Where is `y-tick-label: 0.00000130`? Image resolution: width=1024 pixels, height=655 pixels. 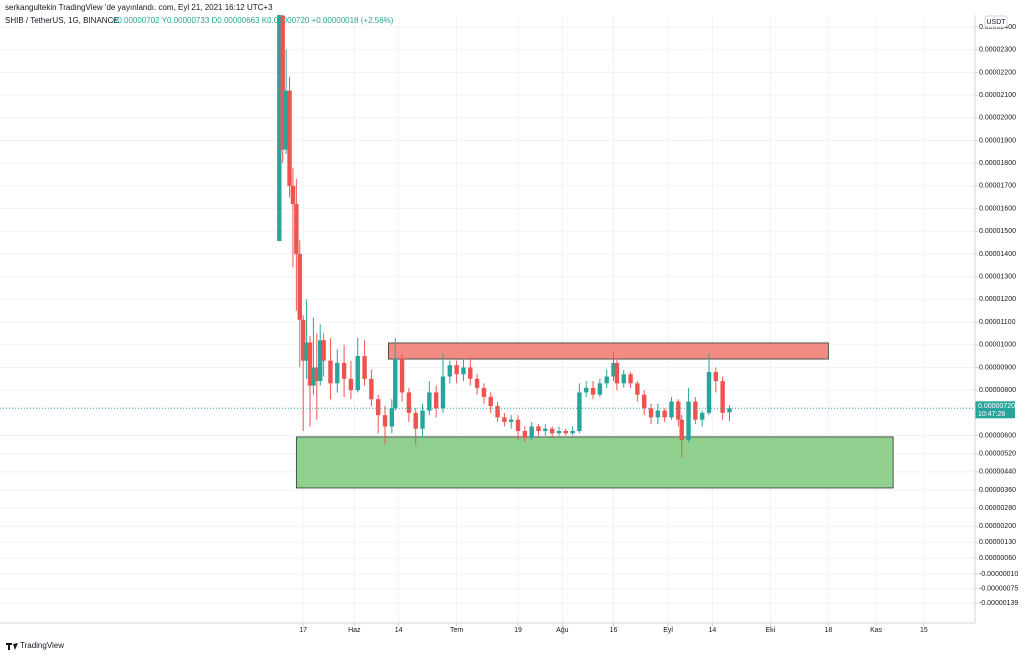 y-tick-label: 0.00000130 is located at coordinates (997, 542).